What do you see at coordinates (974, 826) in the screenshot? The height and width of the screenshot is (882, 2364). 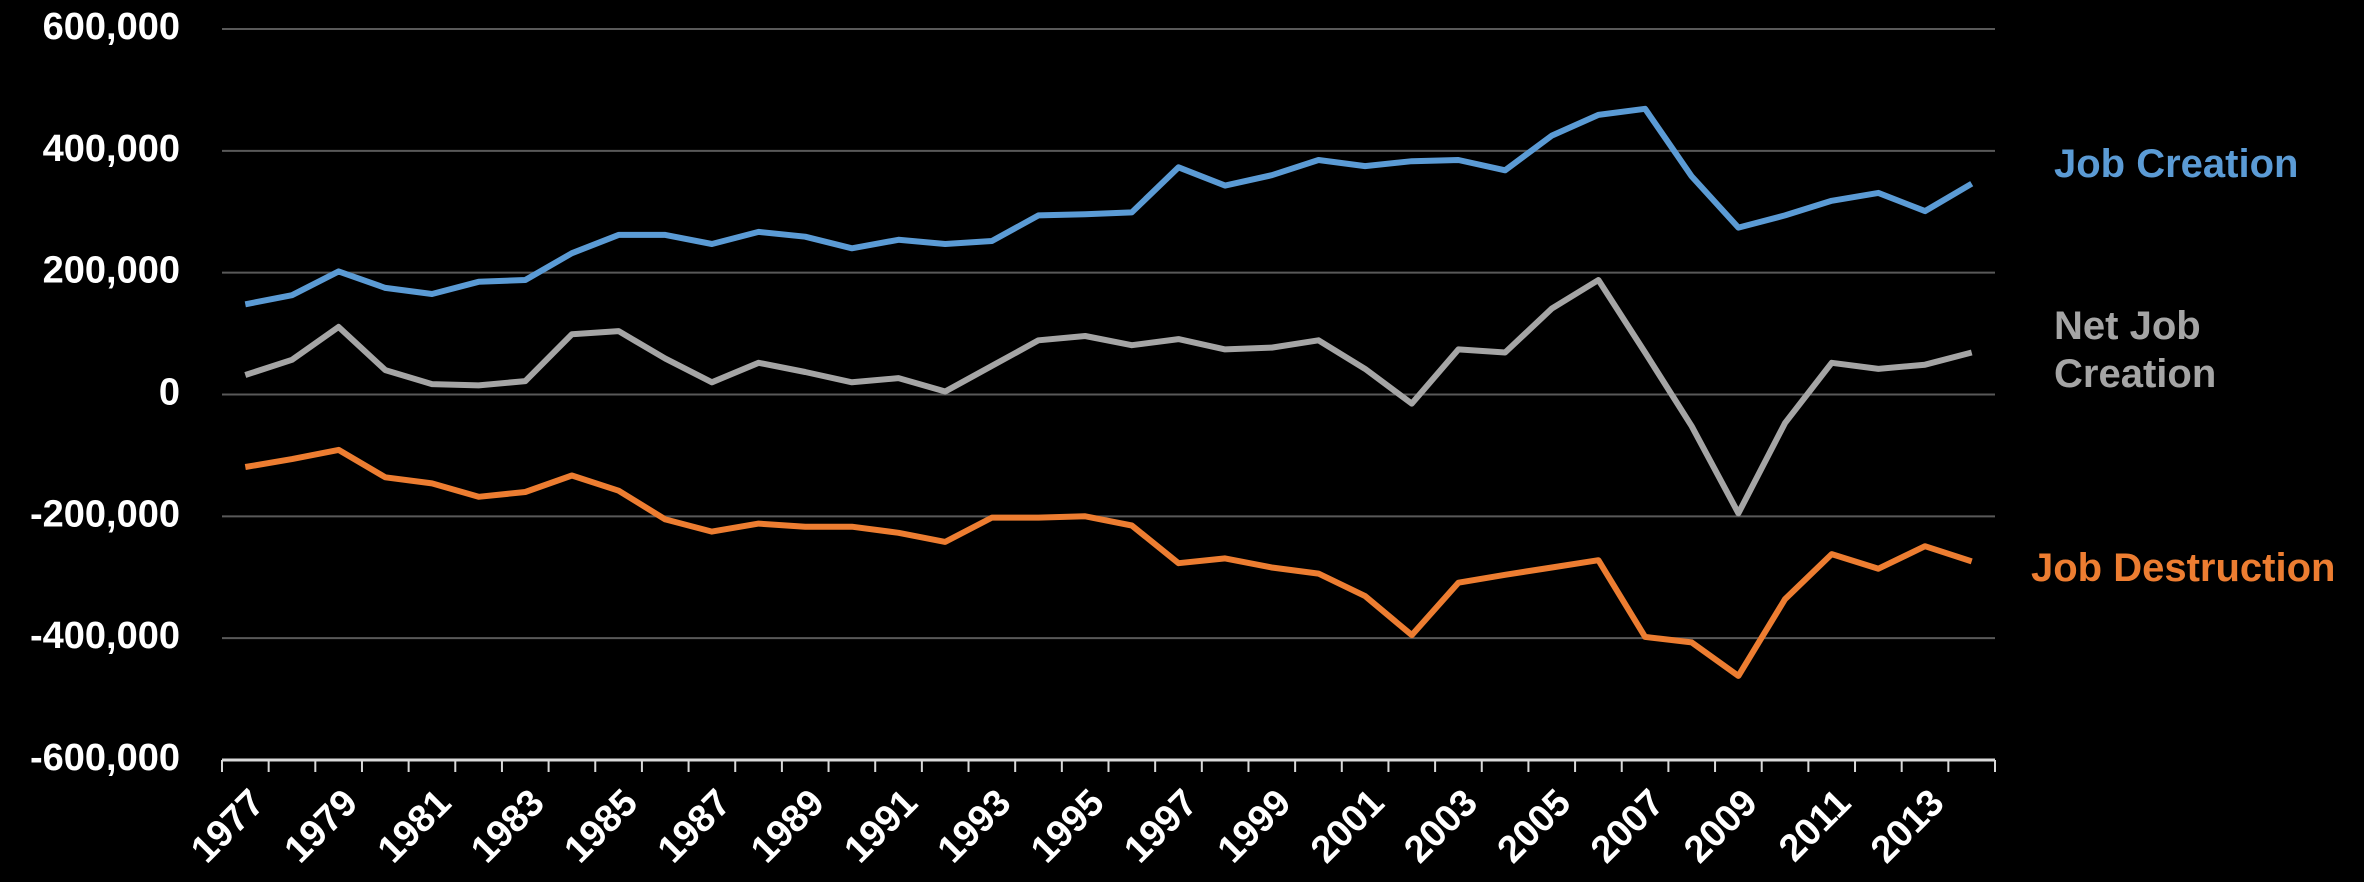 I see `x-tick-label: 1993` at bounding box center [974, 826].